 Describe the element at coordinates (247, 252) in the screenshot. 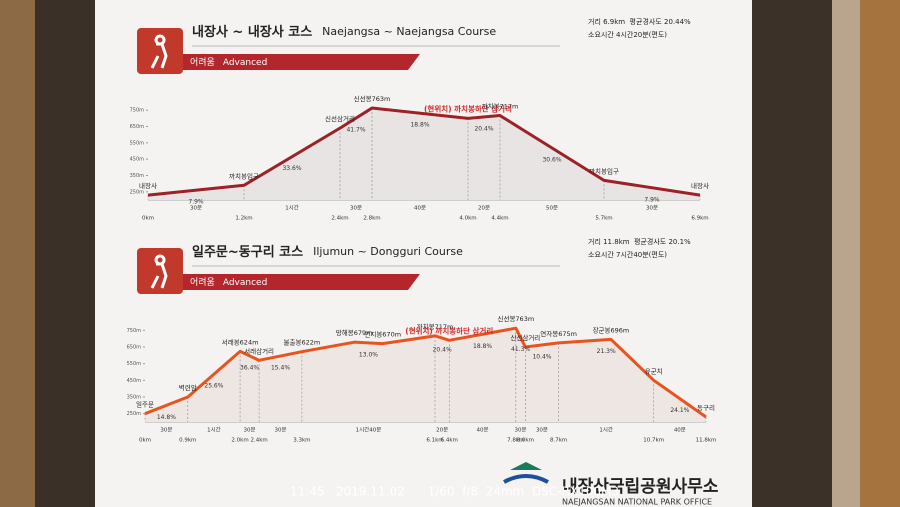

I see `title: 일주문~동구리 코스` at that location.